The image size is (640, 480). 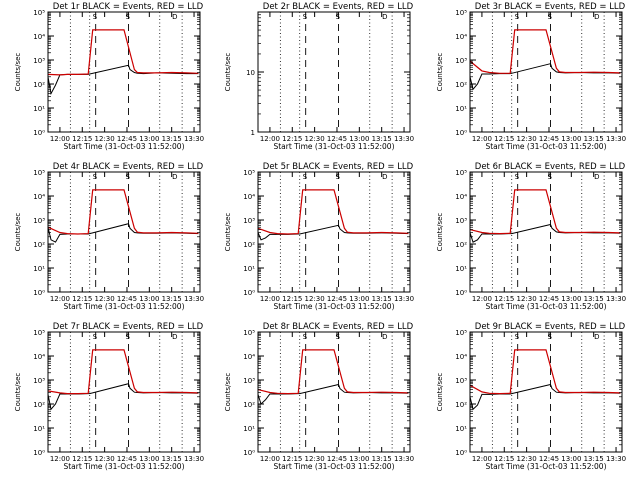 What do you see at coordinates (128, 167) in the screenshot?
I see `plot-title: Det 4r BLACK = Events, RED = LLD` at bounding box center [128, 167].